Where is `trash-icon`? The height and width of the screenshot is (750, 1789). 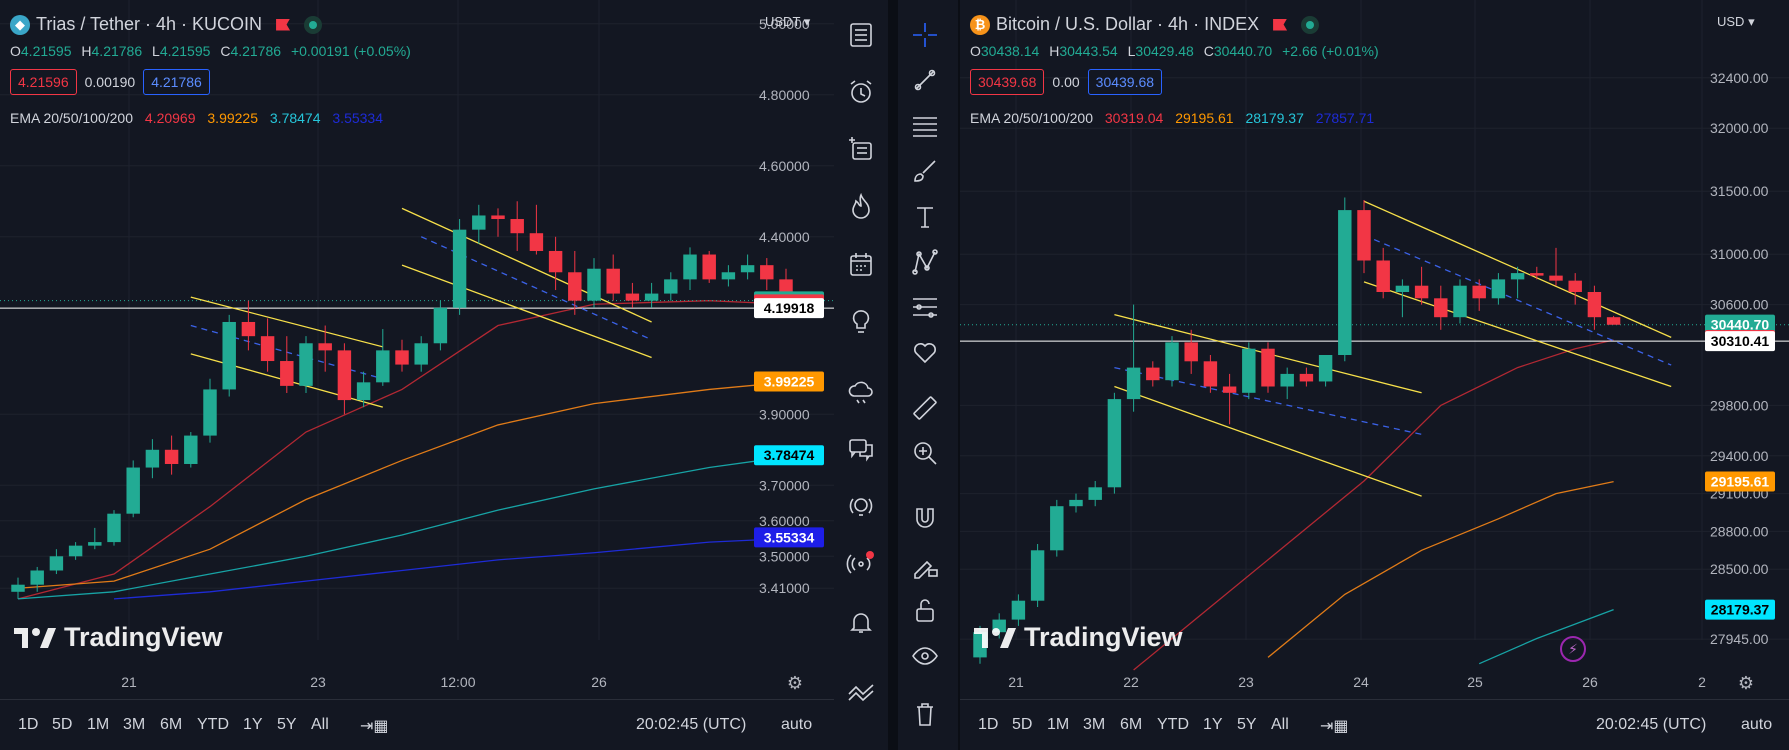 trash-icon is located at coordinates (925, 714).